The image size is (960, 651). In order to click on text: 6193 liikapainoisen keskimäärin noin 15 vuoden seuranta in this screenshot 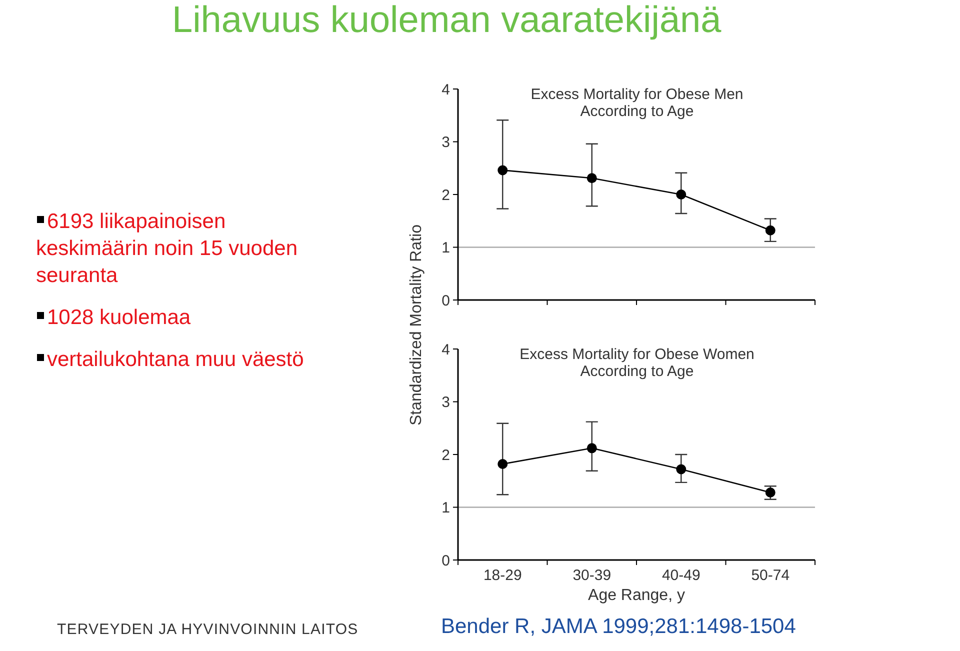, I will do `click(167, 248)`.